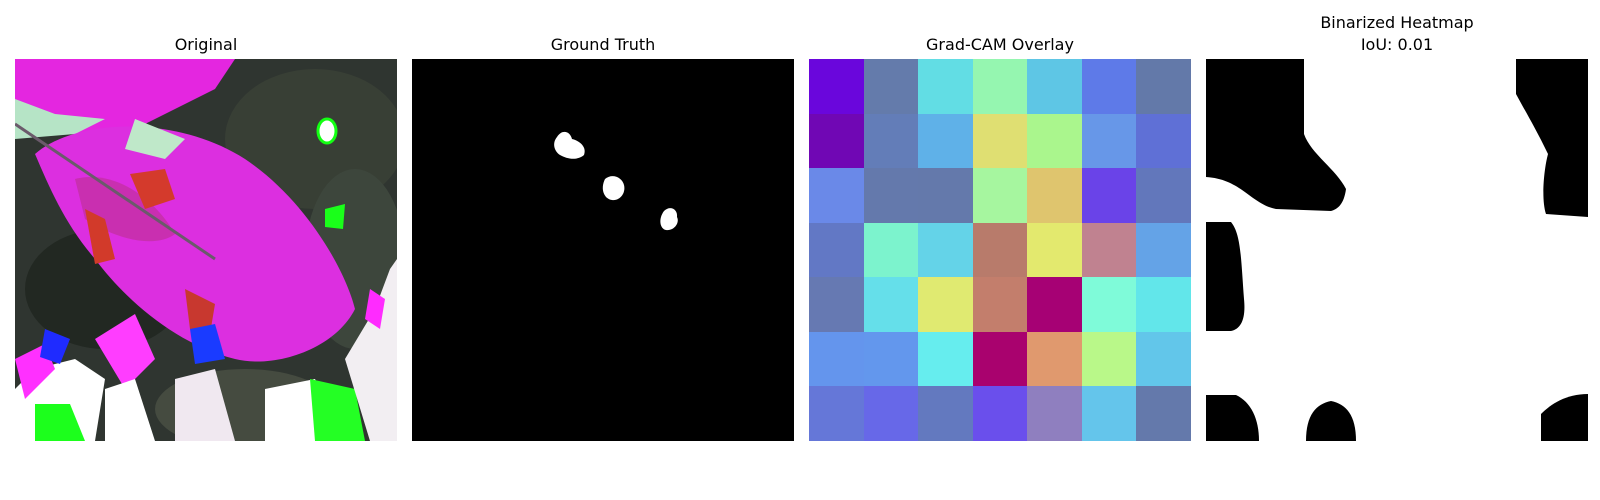  Describe the element at coordinates (206, 44) in the screenshot. I see `original-title: Original` at that location.